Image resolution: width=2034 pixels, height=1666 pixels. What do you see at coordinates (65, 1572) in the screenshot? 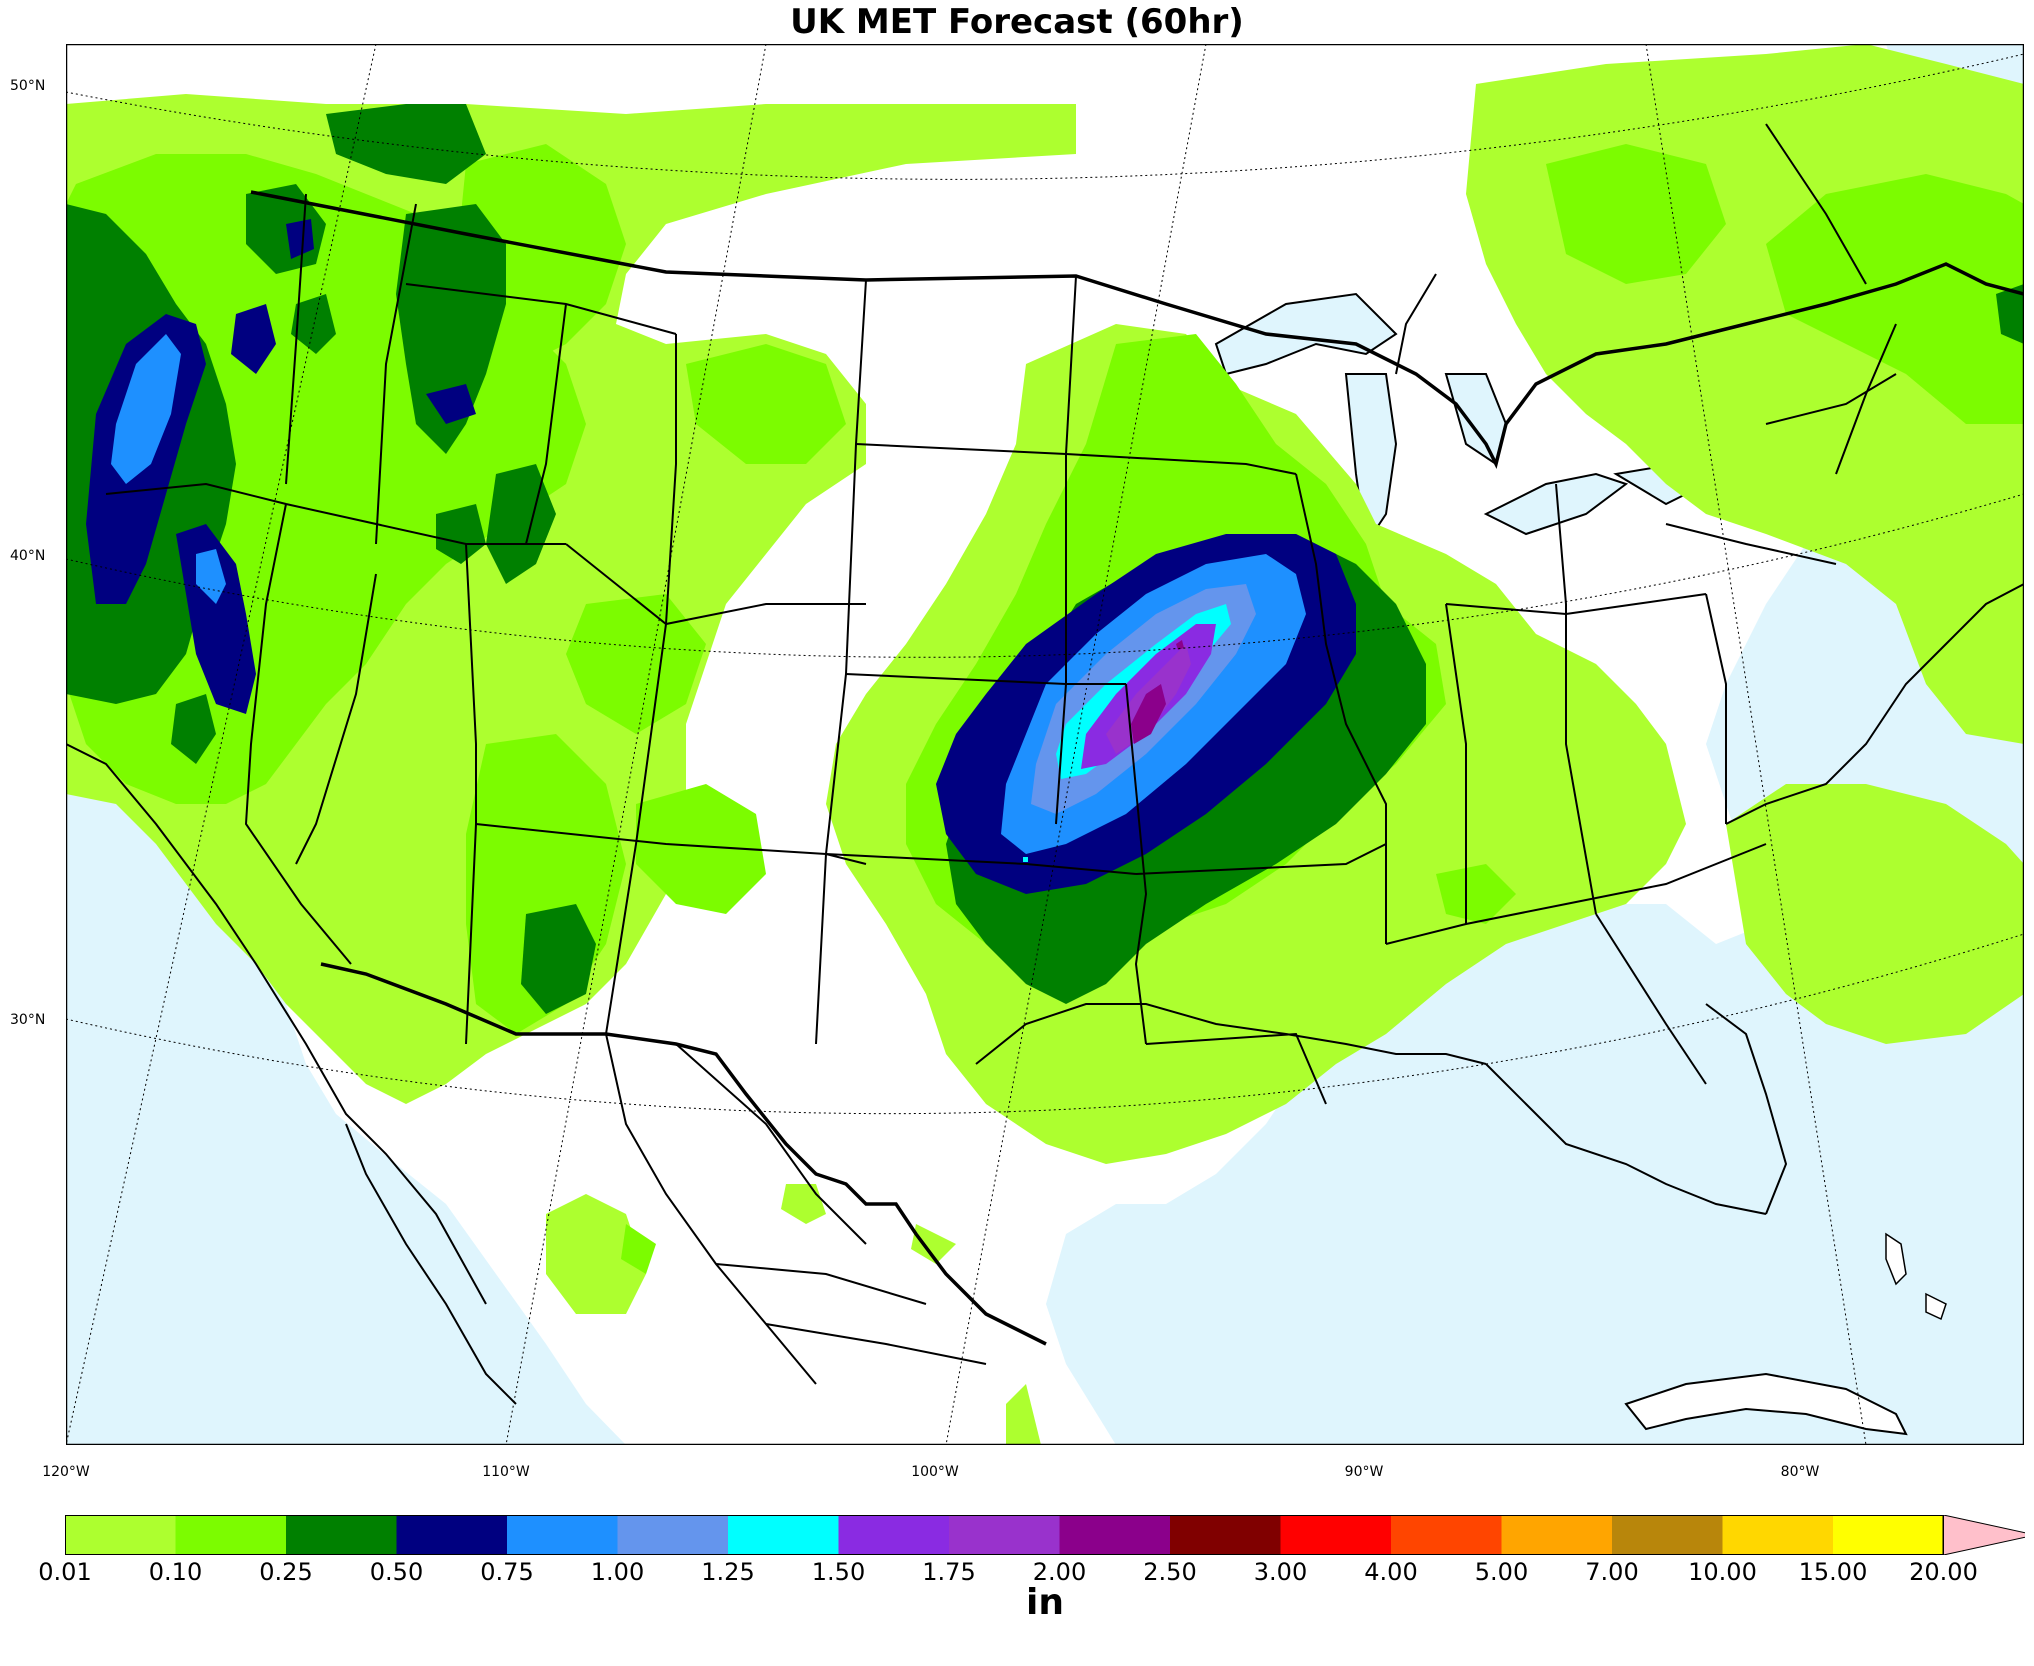
I see `colorbar-tick-label: 0.01` at bounding box center [65, 1572].